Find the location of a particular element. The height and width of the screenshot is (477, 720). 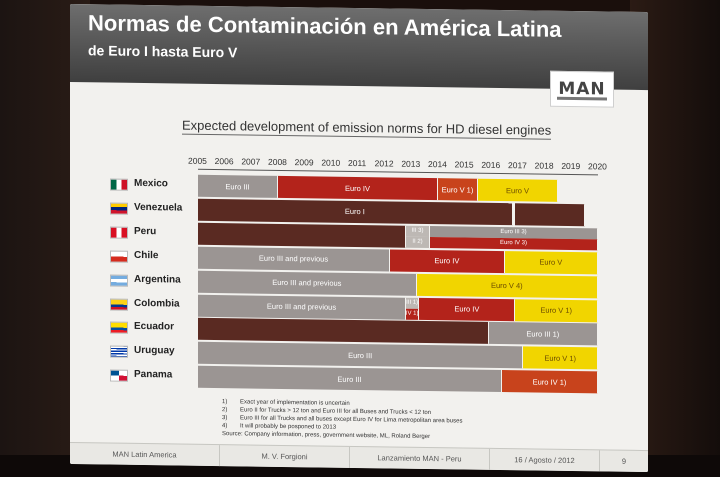

year-tick-label: 2012 is located at coordinates (384, 163).